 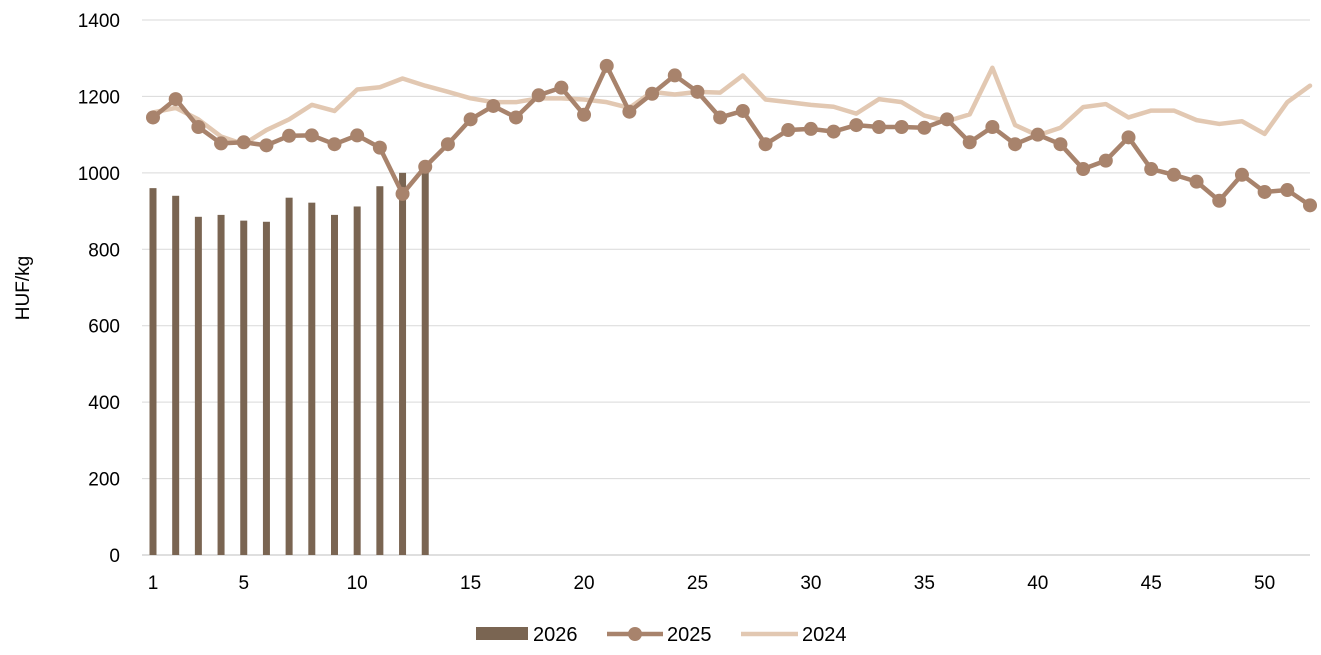 I want to click on x-tick-label: 30, so click(x=810, y=583).